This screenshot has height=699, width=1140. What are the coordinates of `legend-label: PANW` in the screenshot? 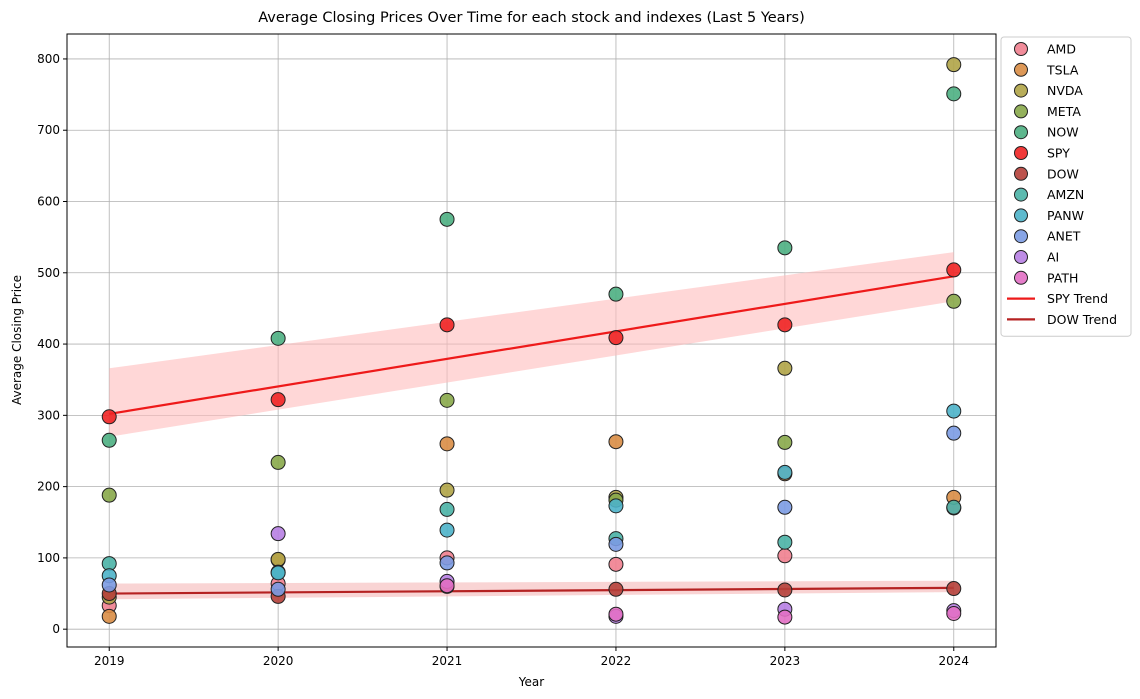 It's located at (1065, 215).